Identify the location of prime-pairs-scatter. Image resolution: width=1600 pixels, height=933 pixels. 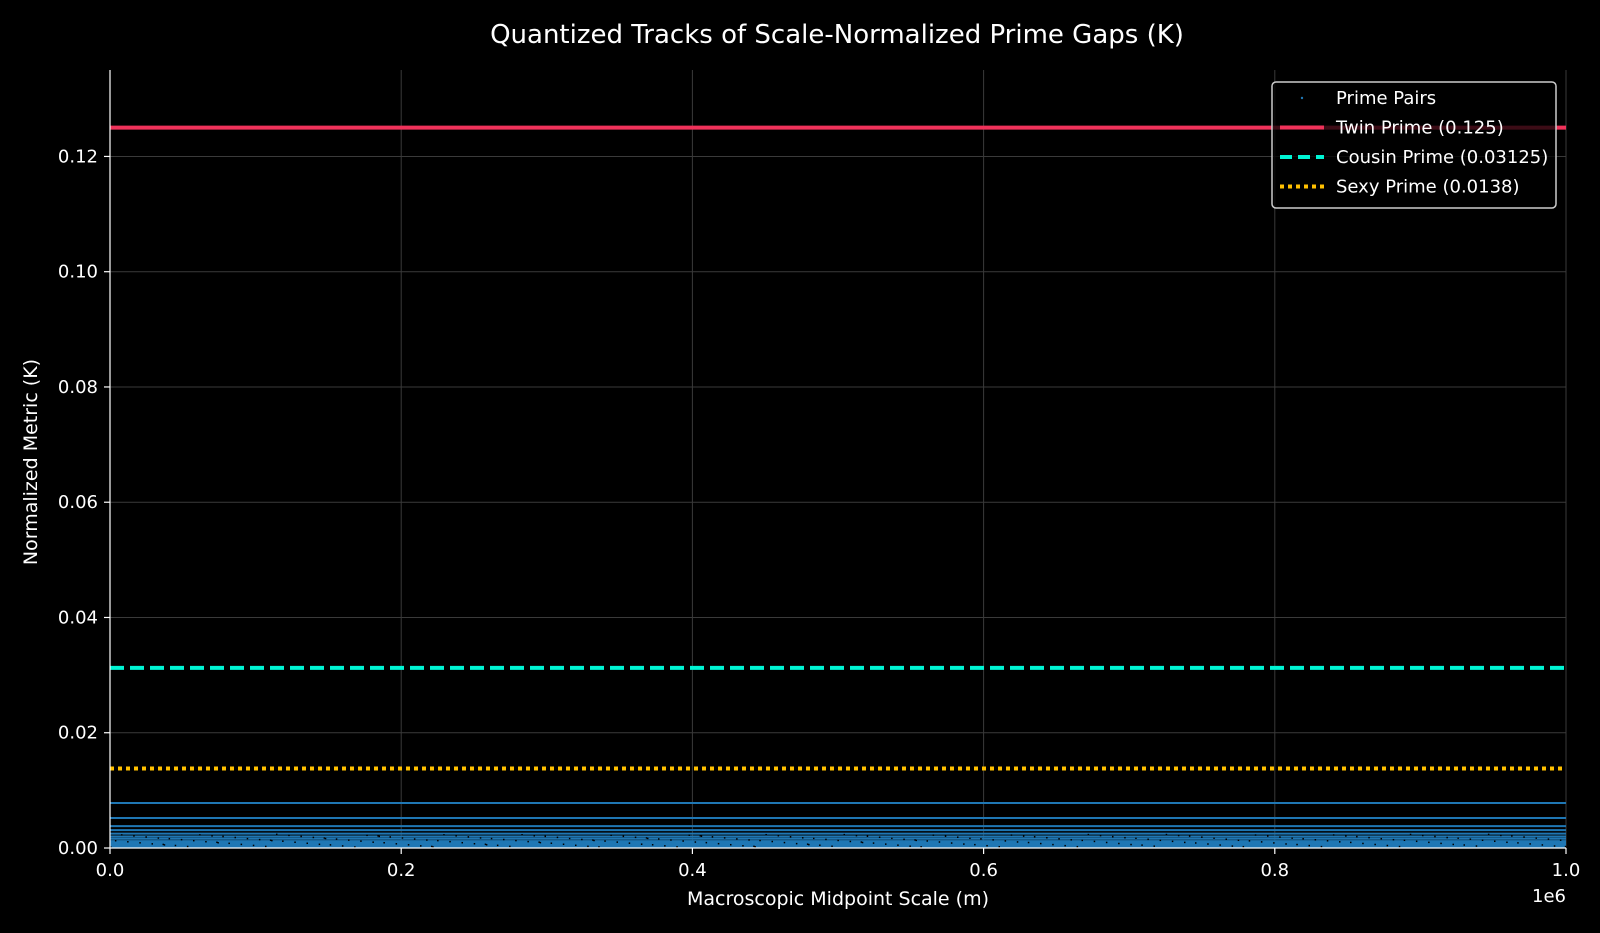
(838, 825).